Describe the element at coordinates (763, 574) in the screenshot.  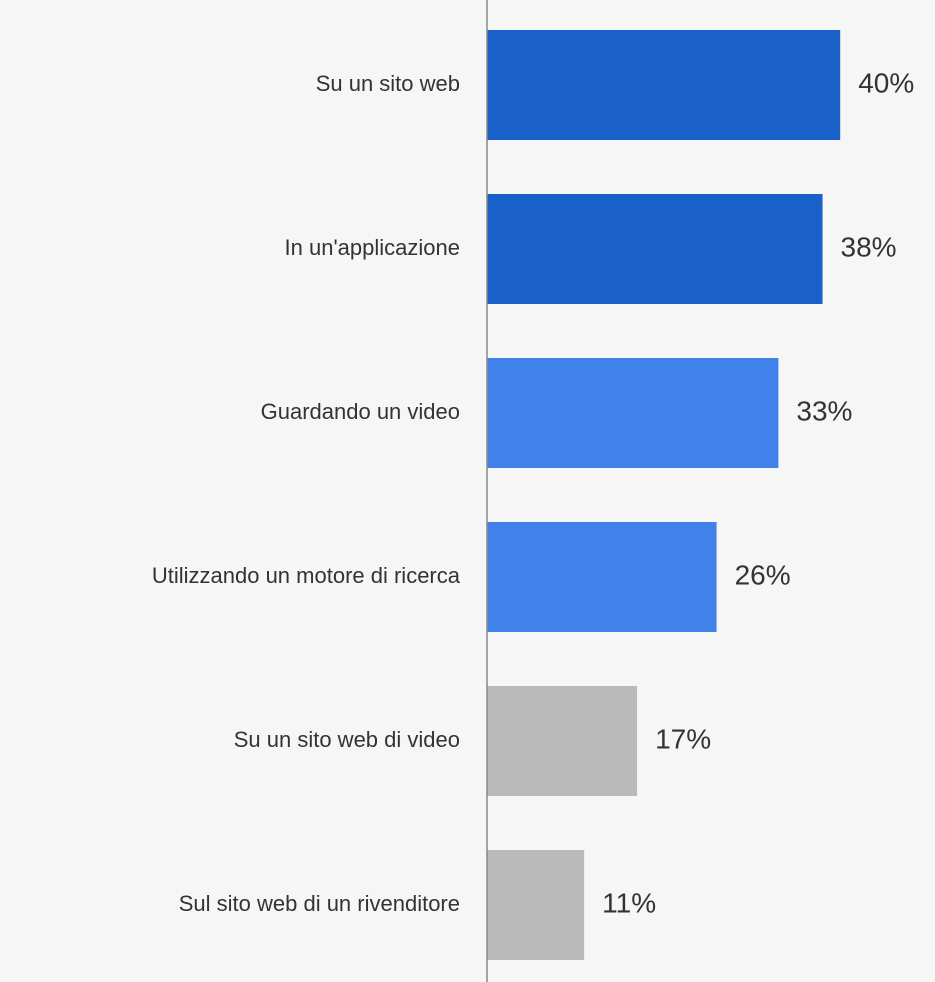
I see `value-label: 26%` at that location.